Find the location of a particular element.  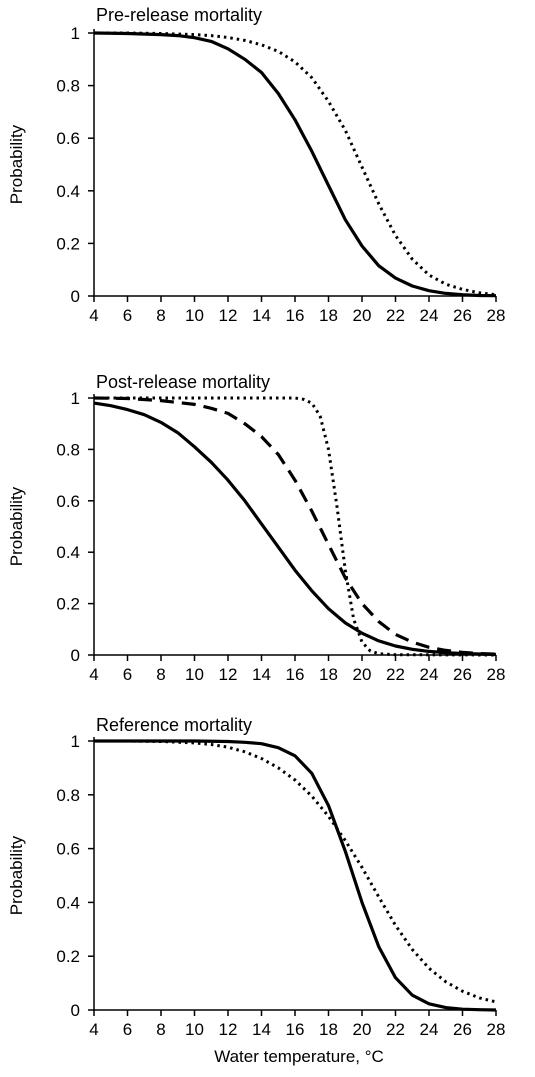

panel-title: Post-release mortality is located at coordinates (183, 382).